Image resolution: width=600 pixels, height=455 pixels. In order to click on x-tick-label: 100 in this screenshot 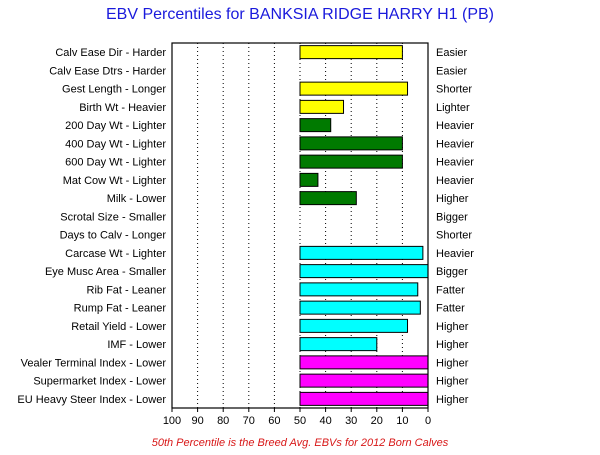, I will do `click(172, 421)`.